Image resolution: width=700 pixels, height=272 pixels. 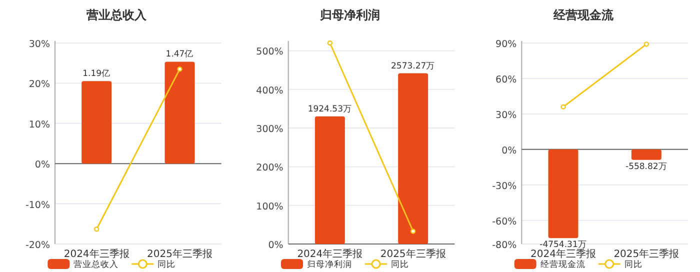 What do you see at coordinates (39, 124) in the screenshot?
I see `y-tick-label: 10%` at bounding box center [39, 124].